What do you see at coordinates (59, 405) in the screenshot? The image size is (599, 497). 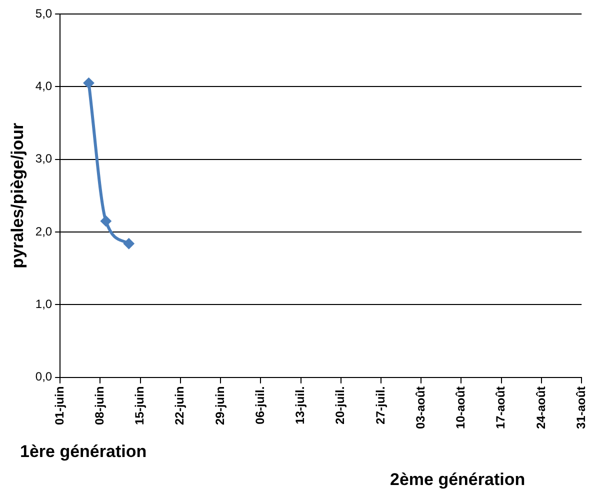 I see `x-tick-label: 01-juin` at bounding box center [59, 405].